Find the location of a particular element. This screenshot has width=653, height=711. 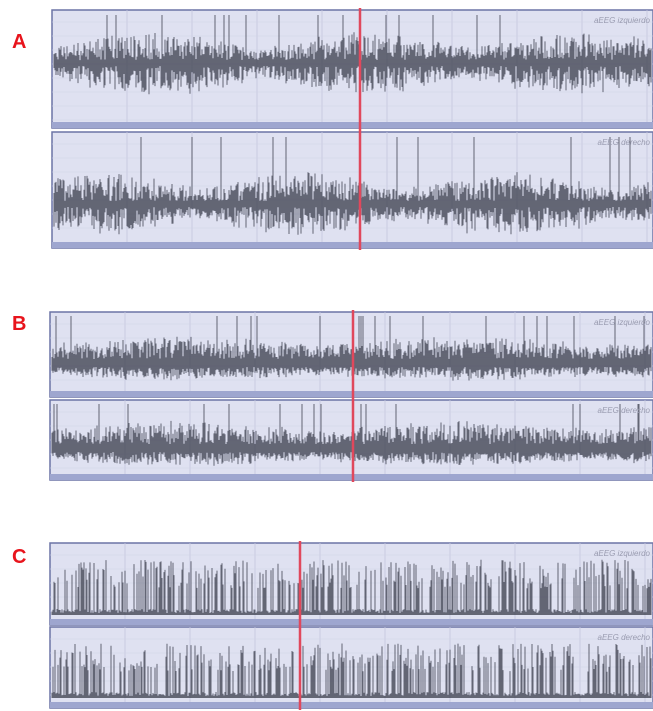

panel-label: C is located at coordinates (19, 557).